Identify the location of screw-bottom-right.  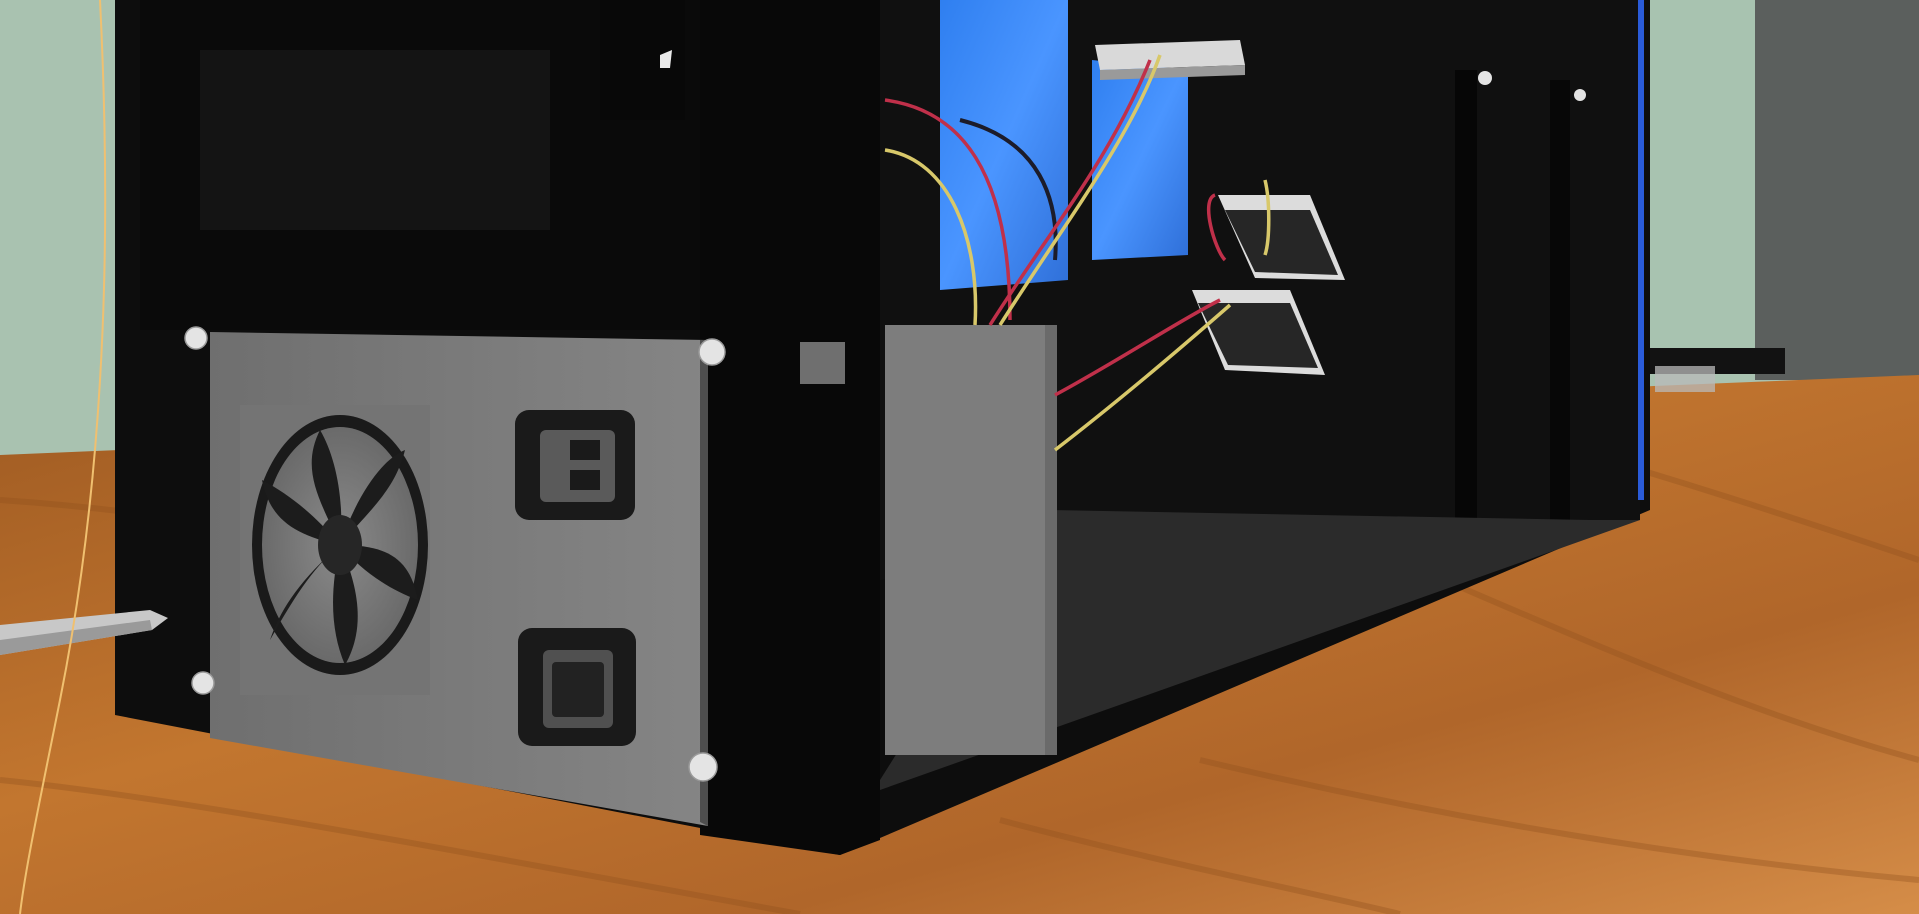
(703, 767).